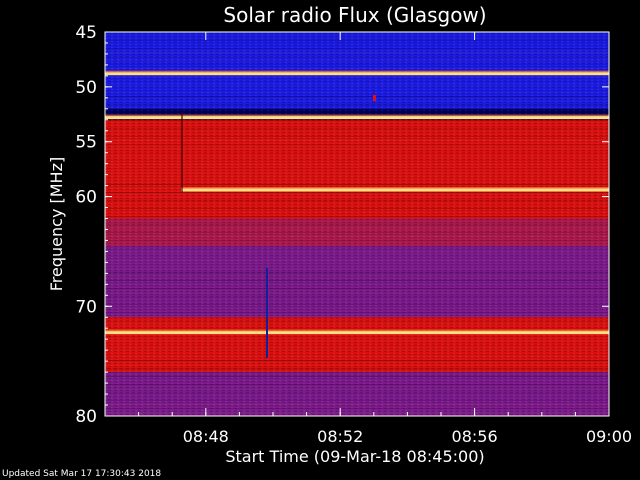 This screenshot has height=480, width=640. What do you see at coordinates (86, 33) in the screenshot?
I see `y-tick-label: 45` at bounding box center [86, 33].